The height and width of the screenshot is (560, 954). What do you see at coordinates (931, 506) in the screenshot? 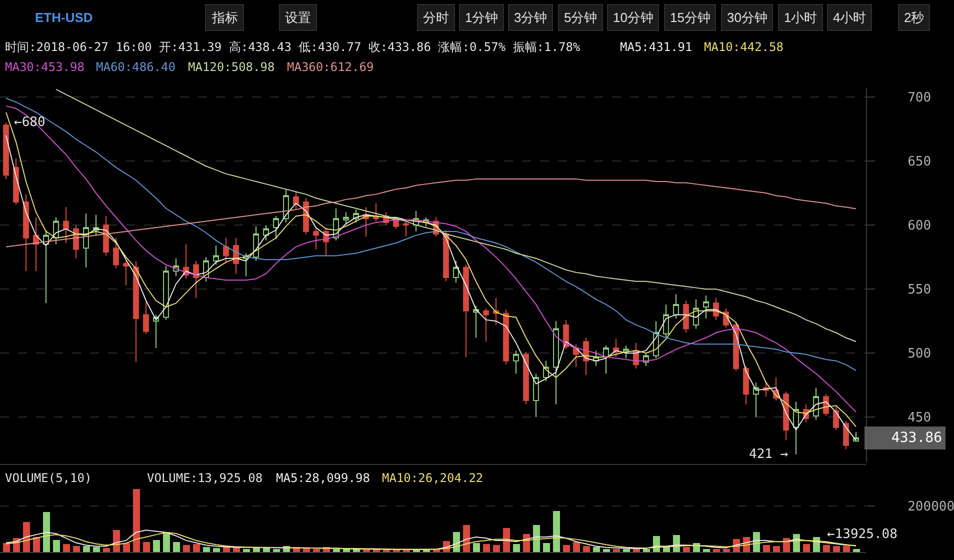
I see `y-tick-label: 200000` at bounding box center [931, 506].